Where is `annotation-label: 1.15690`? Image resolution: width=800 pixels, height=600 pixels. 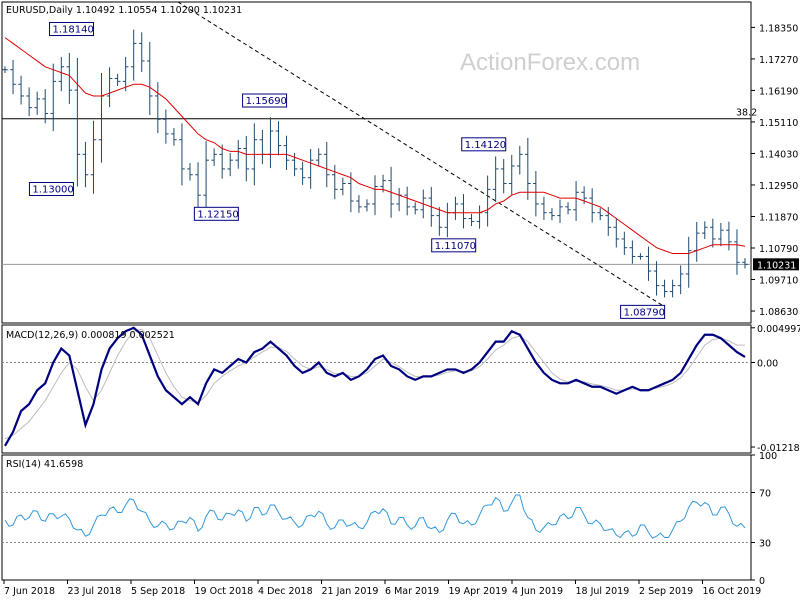 annotation-label: 1.15690 is located at coordinates (266, 101).